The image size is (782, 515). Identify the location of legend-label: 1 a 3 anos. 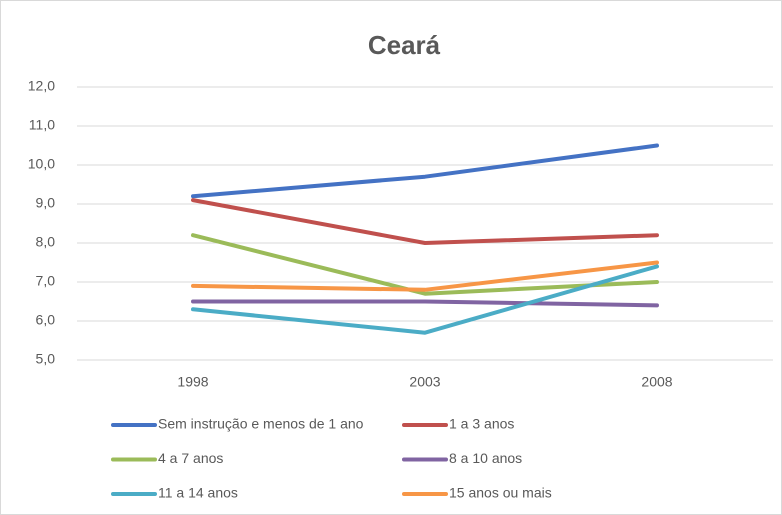
(481, 424).